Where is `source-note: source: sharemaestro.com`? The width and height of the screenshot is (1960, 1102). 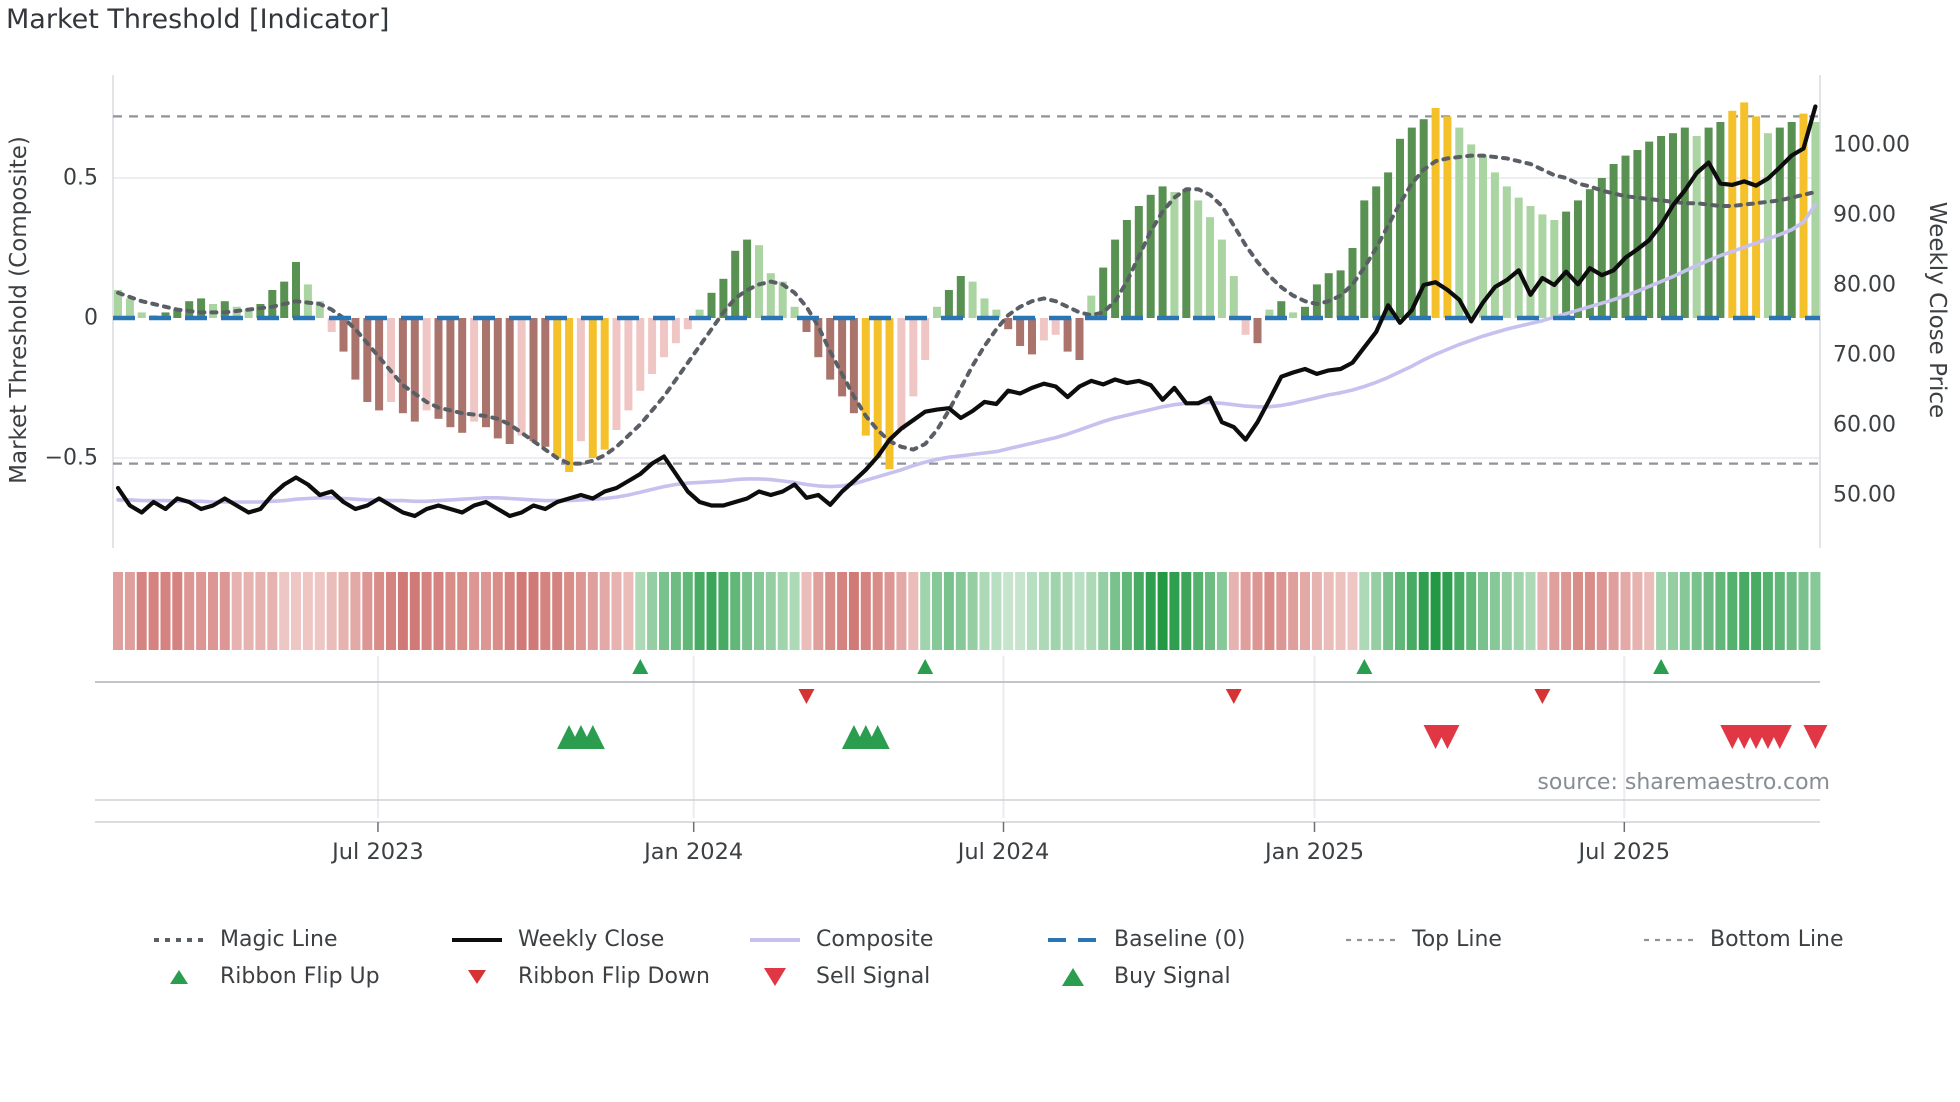 source-note: source: sharemaestro.com is located at coordinates (1683, 782).